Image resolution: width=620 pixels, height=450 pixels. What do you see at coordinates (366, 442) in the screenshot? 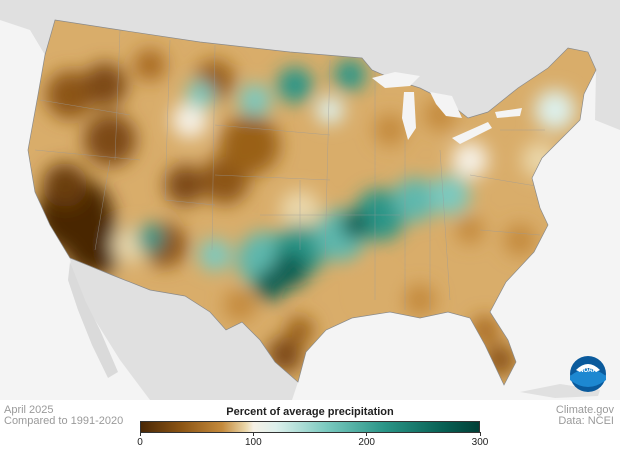
I see `legend-tick-label: 200` at bounding box center [366, 442].